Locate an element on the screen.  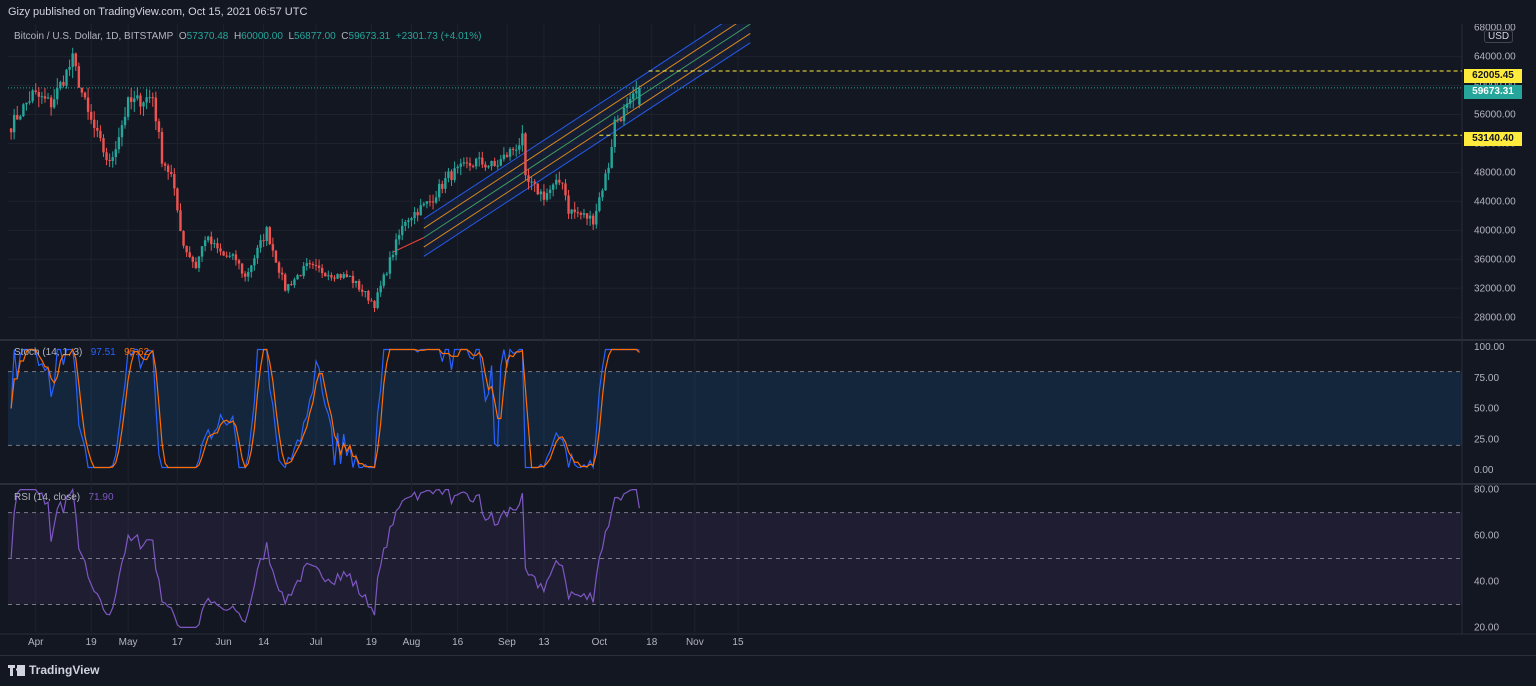
channel-line is located at coordinates (580, 126).